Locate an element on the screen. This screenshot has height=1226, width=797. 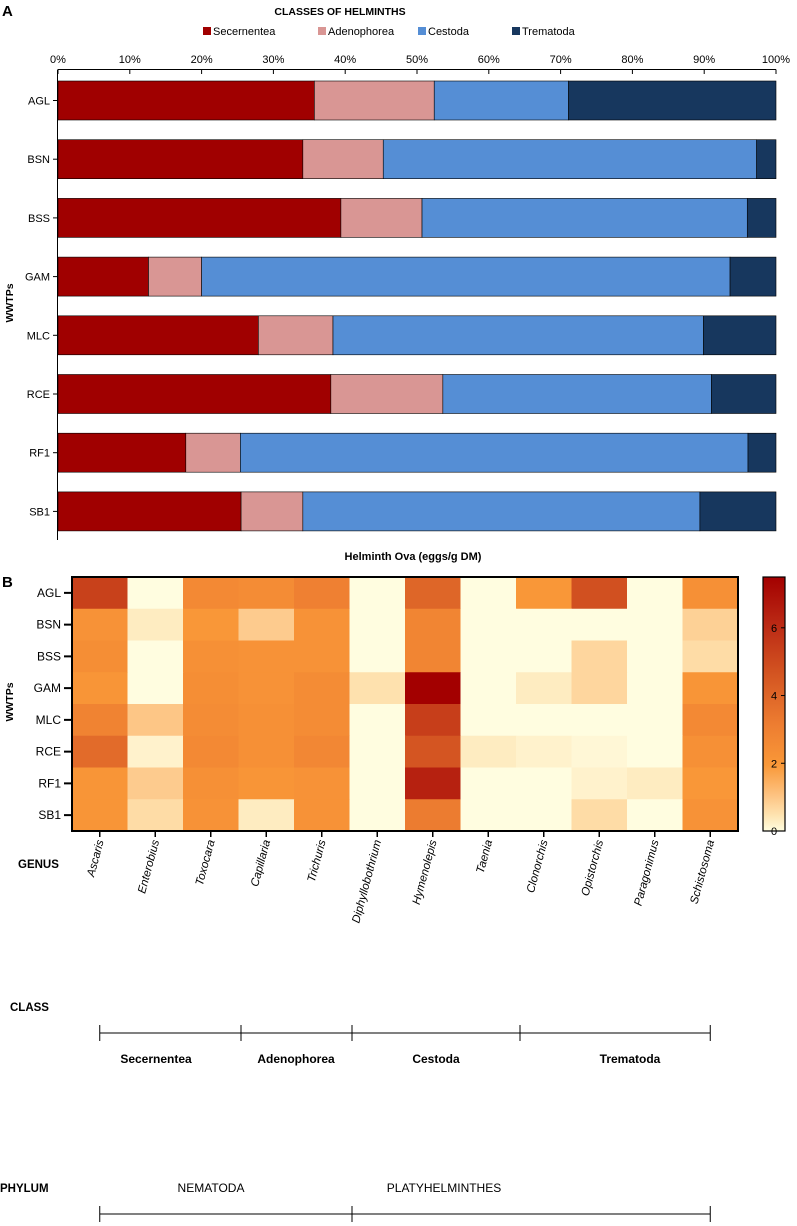
x-tick-label: 50% is located at coordinates (417, 60).